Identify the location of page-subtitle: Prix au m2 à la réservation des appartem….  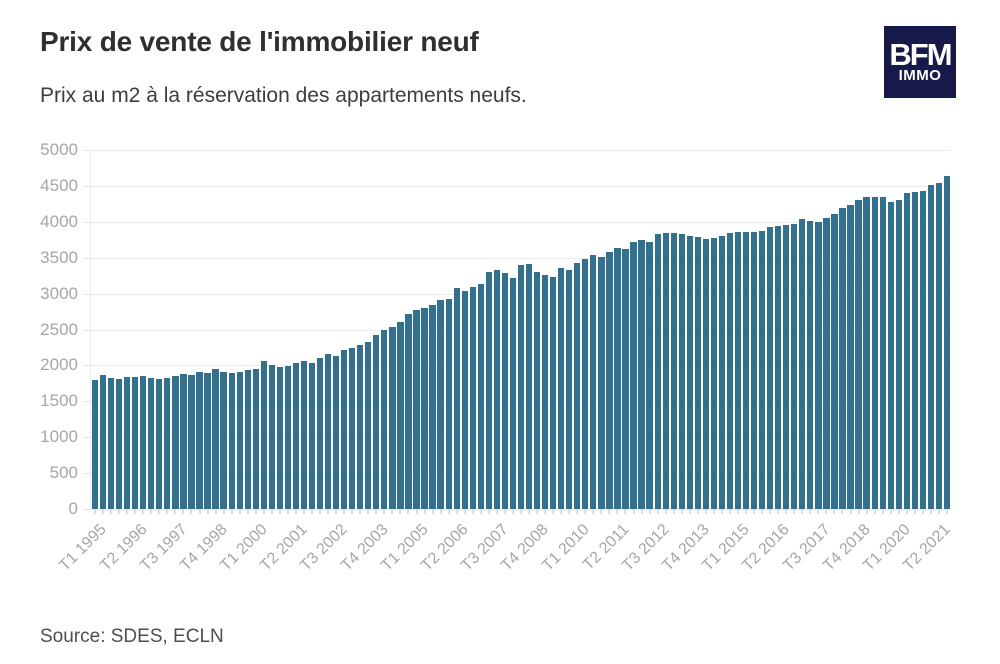
(283, 95).